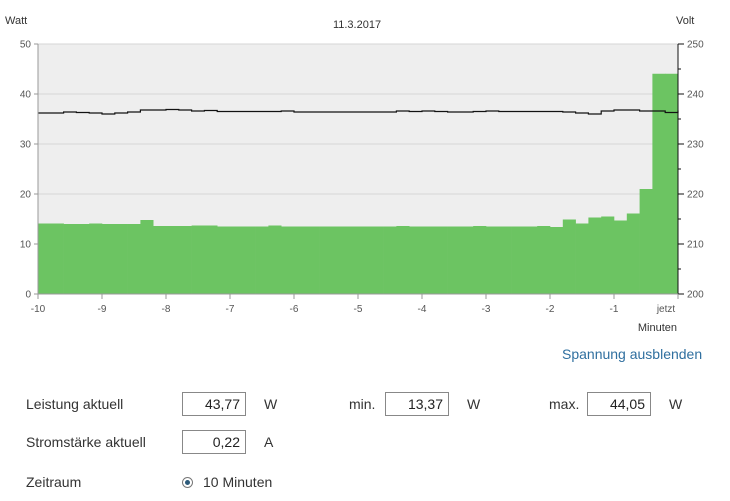 This screenshot has width=730, height=501. I want to click on x-tick-label: -4, so click(422, 309).